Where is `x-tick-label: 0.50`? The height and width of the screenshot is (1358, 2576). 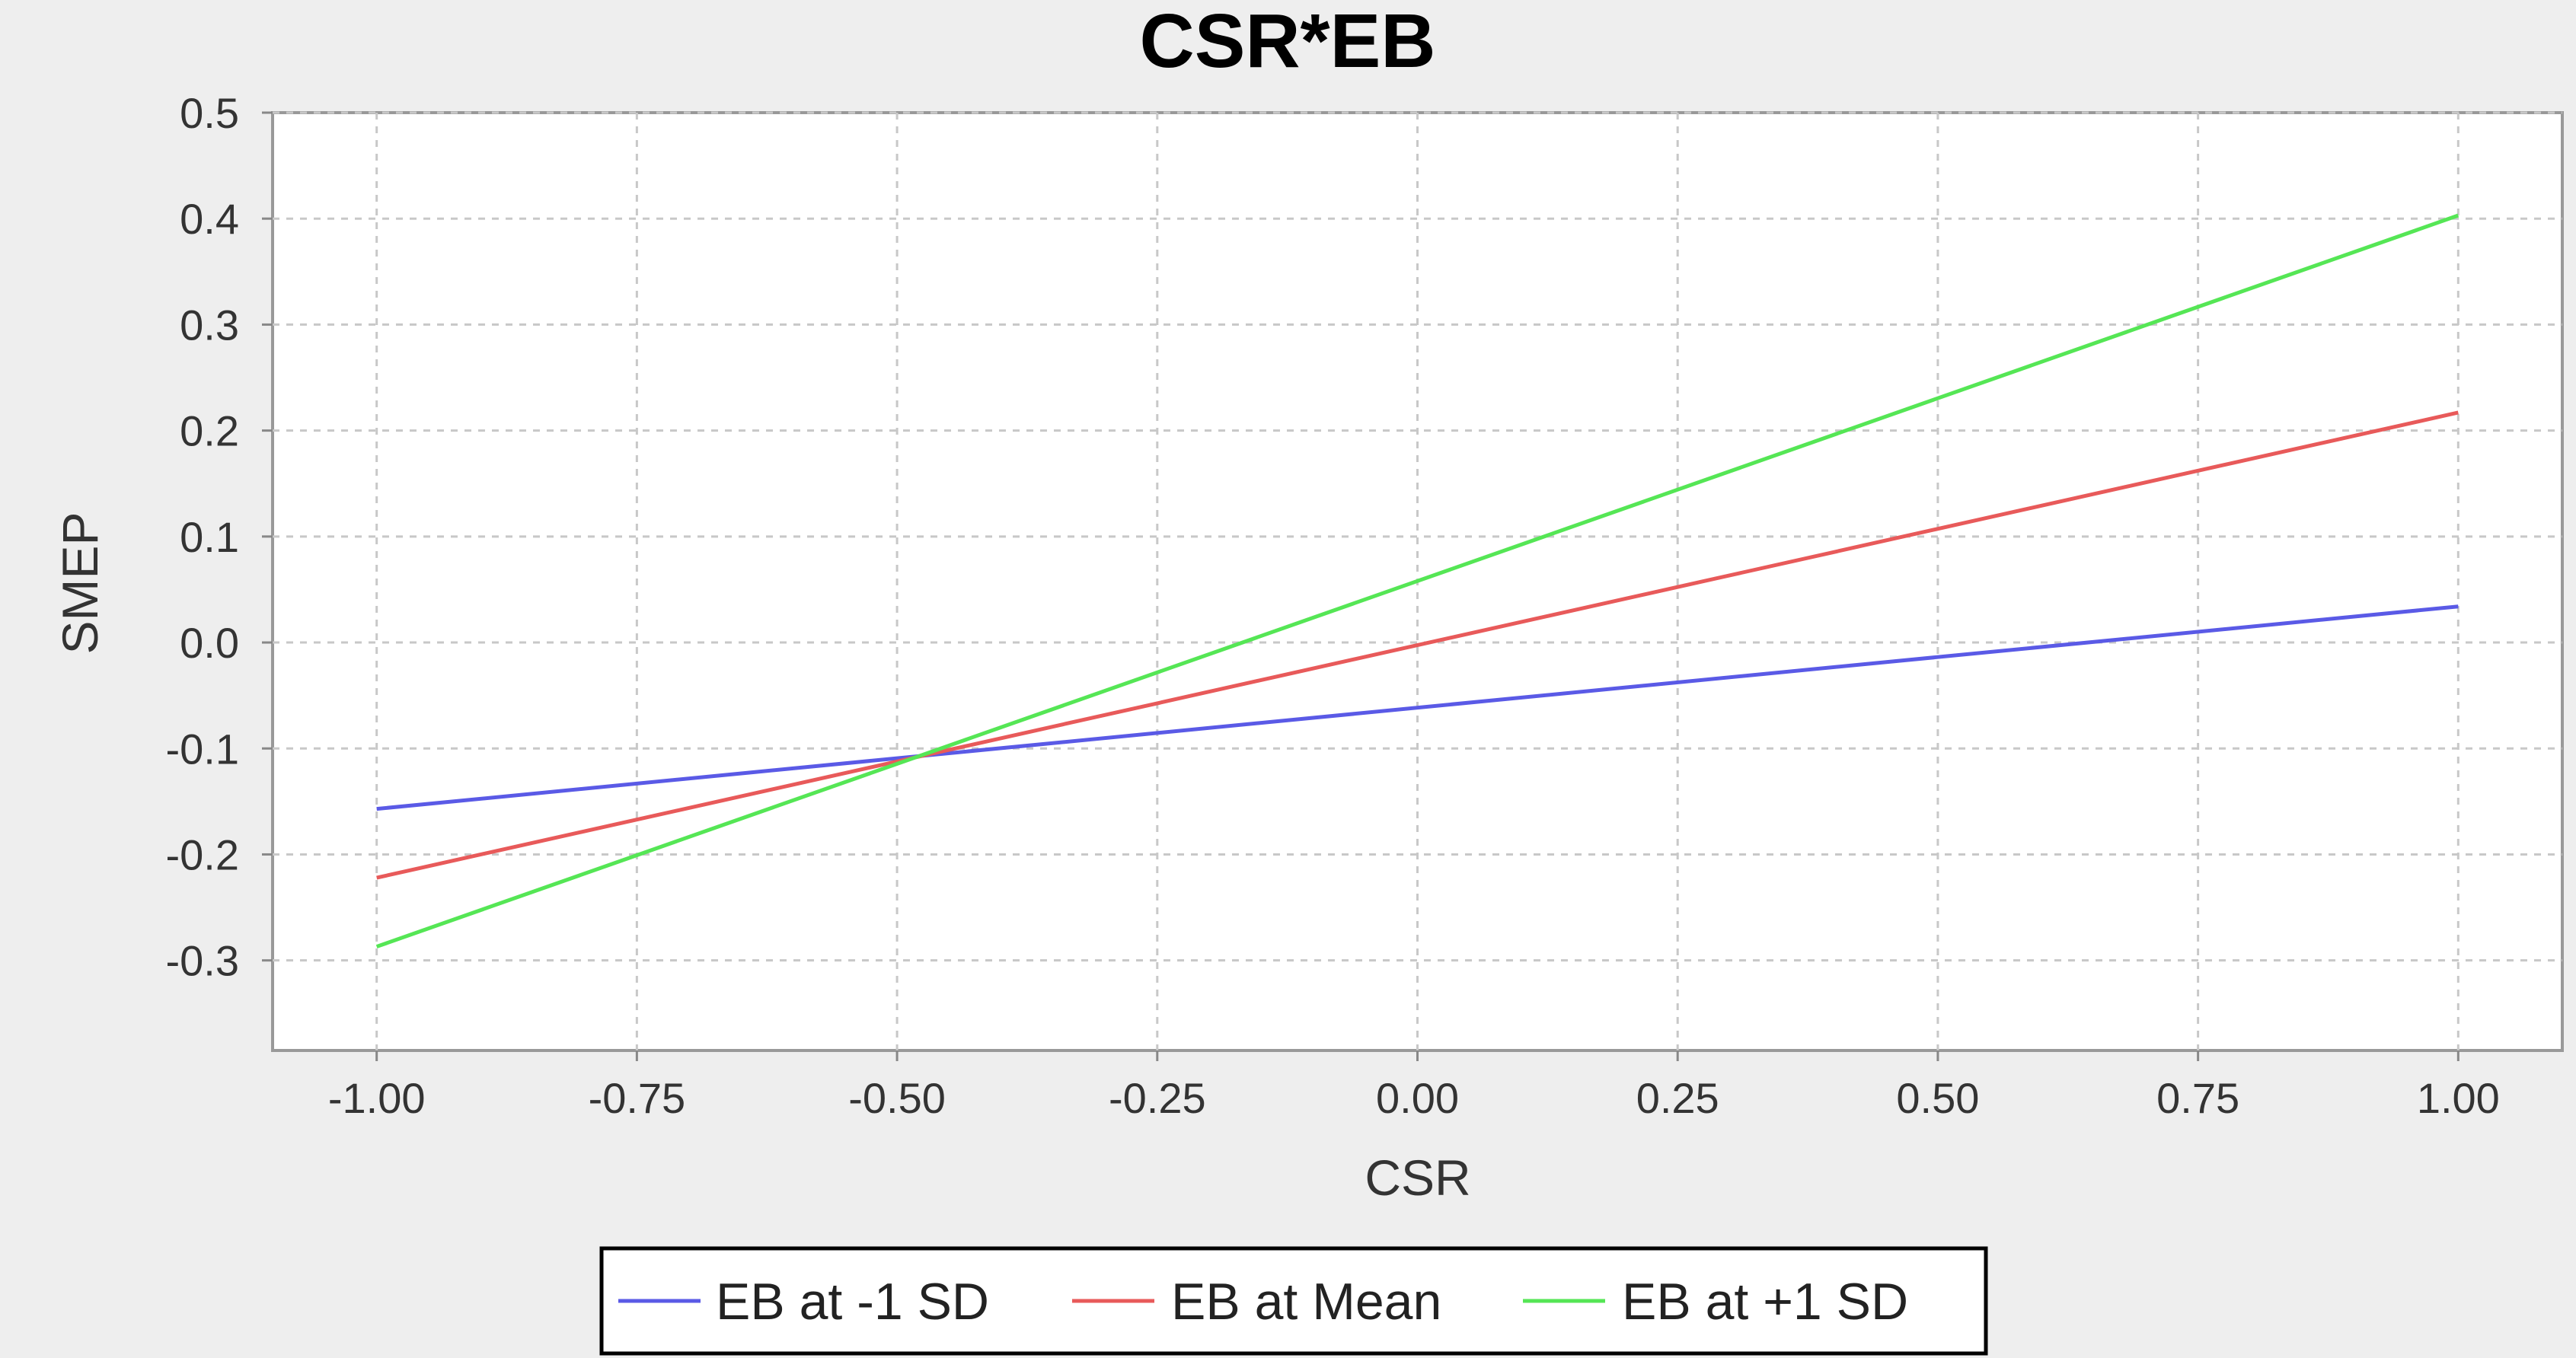
x-tick-label: 0.50 is located at coordinates (1937, 1098).